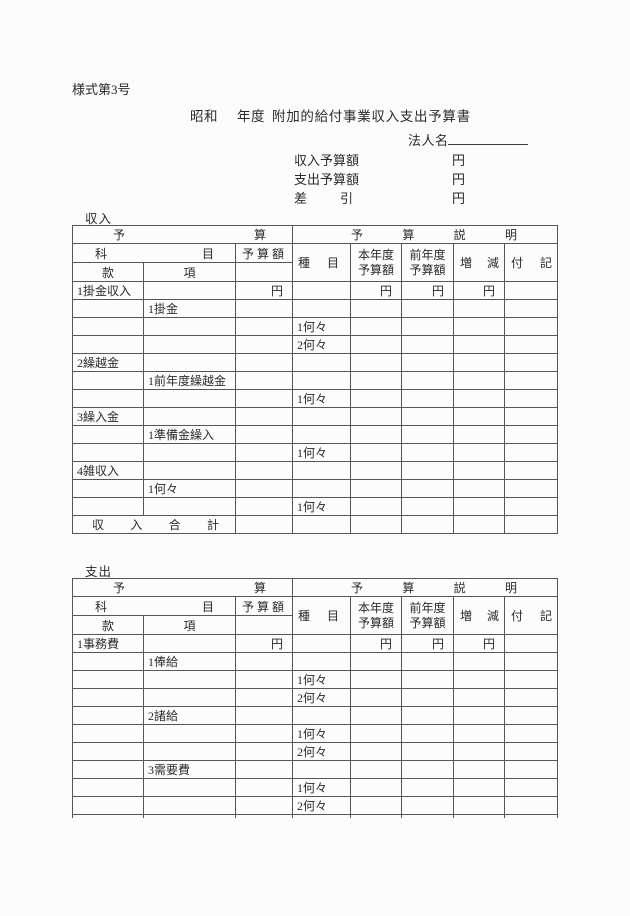 This screenshot has width=630, height=916. Describe the element at coordinates (458, 160) in the screenshot. I see `income-budget-total-unit: 円` at that location.